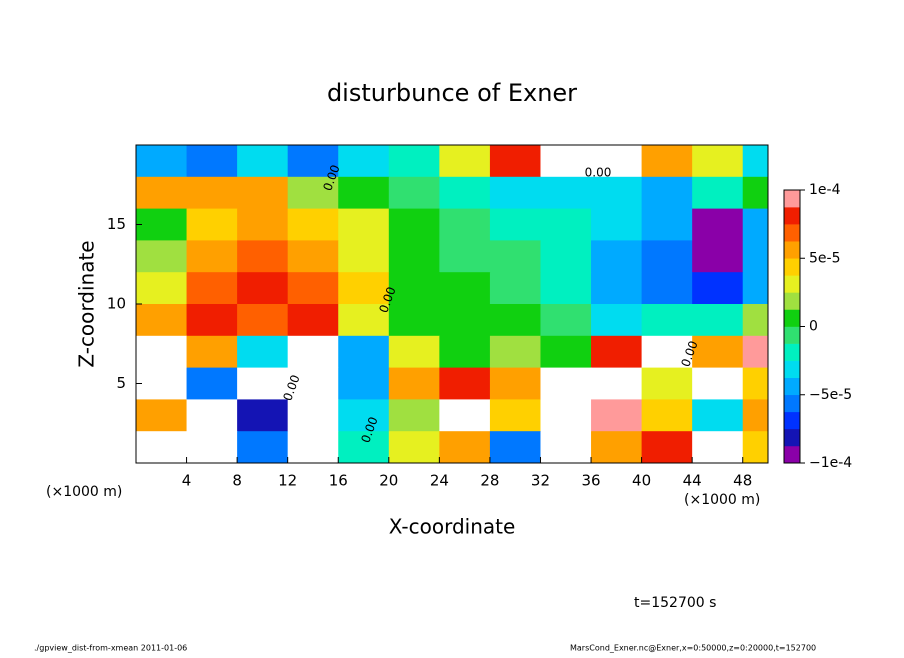 The width and height of the screenshot is (904, 658). What do you see at coordinates (121, 383) in the screenshot?
I see `y-tick-label: 5` at bounding box center [121, 383].